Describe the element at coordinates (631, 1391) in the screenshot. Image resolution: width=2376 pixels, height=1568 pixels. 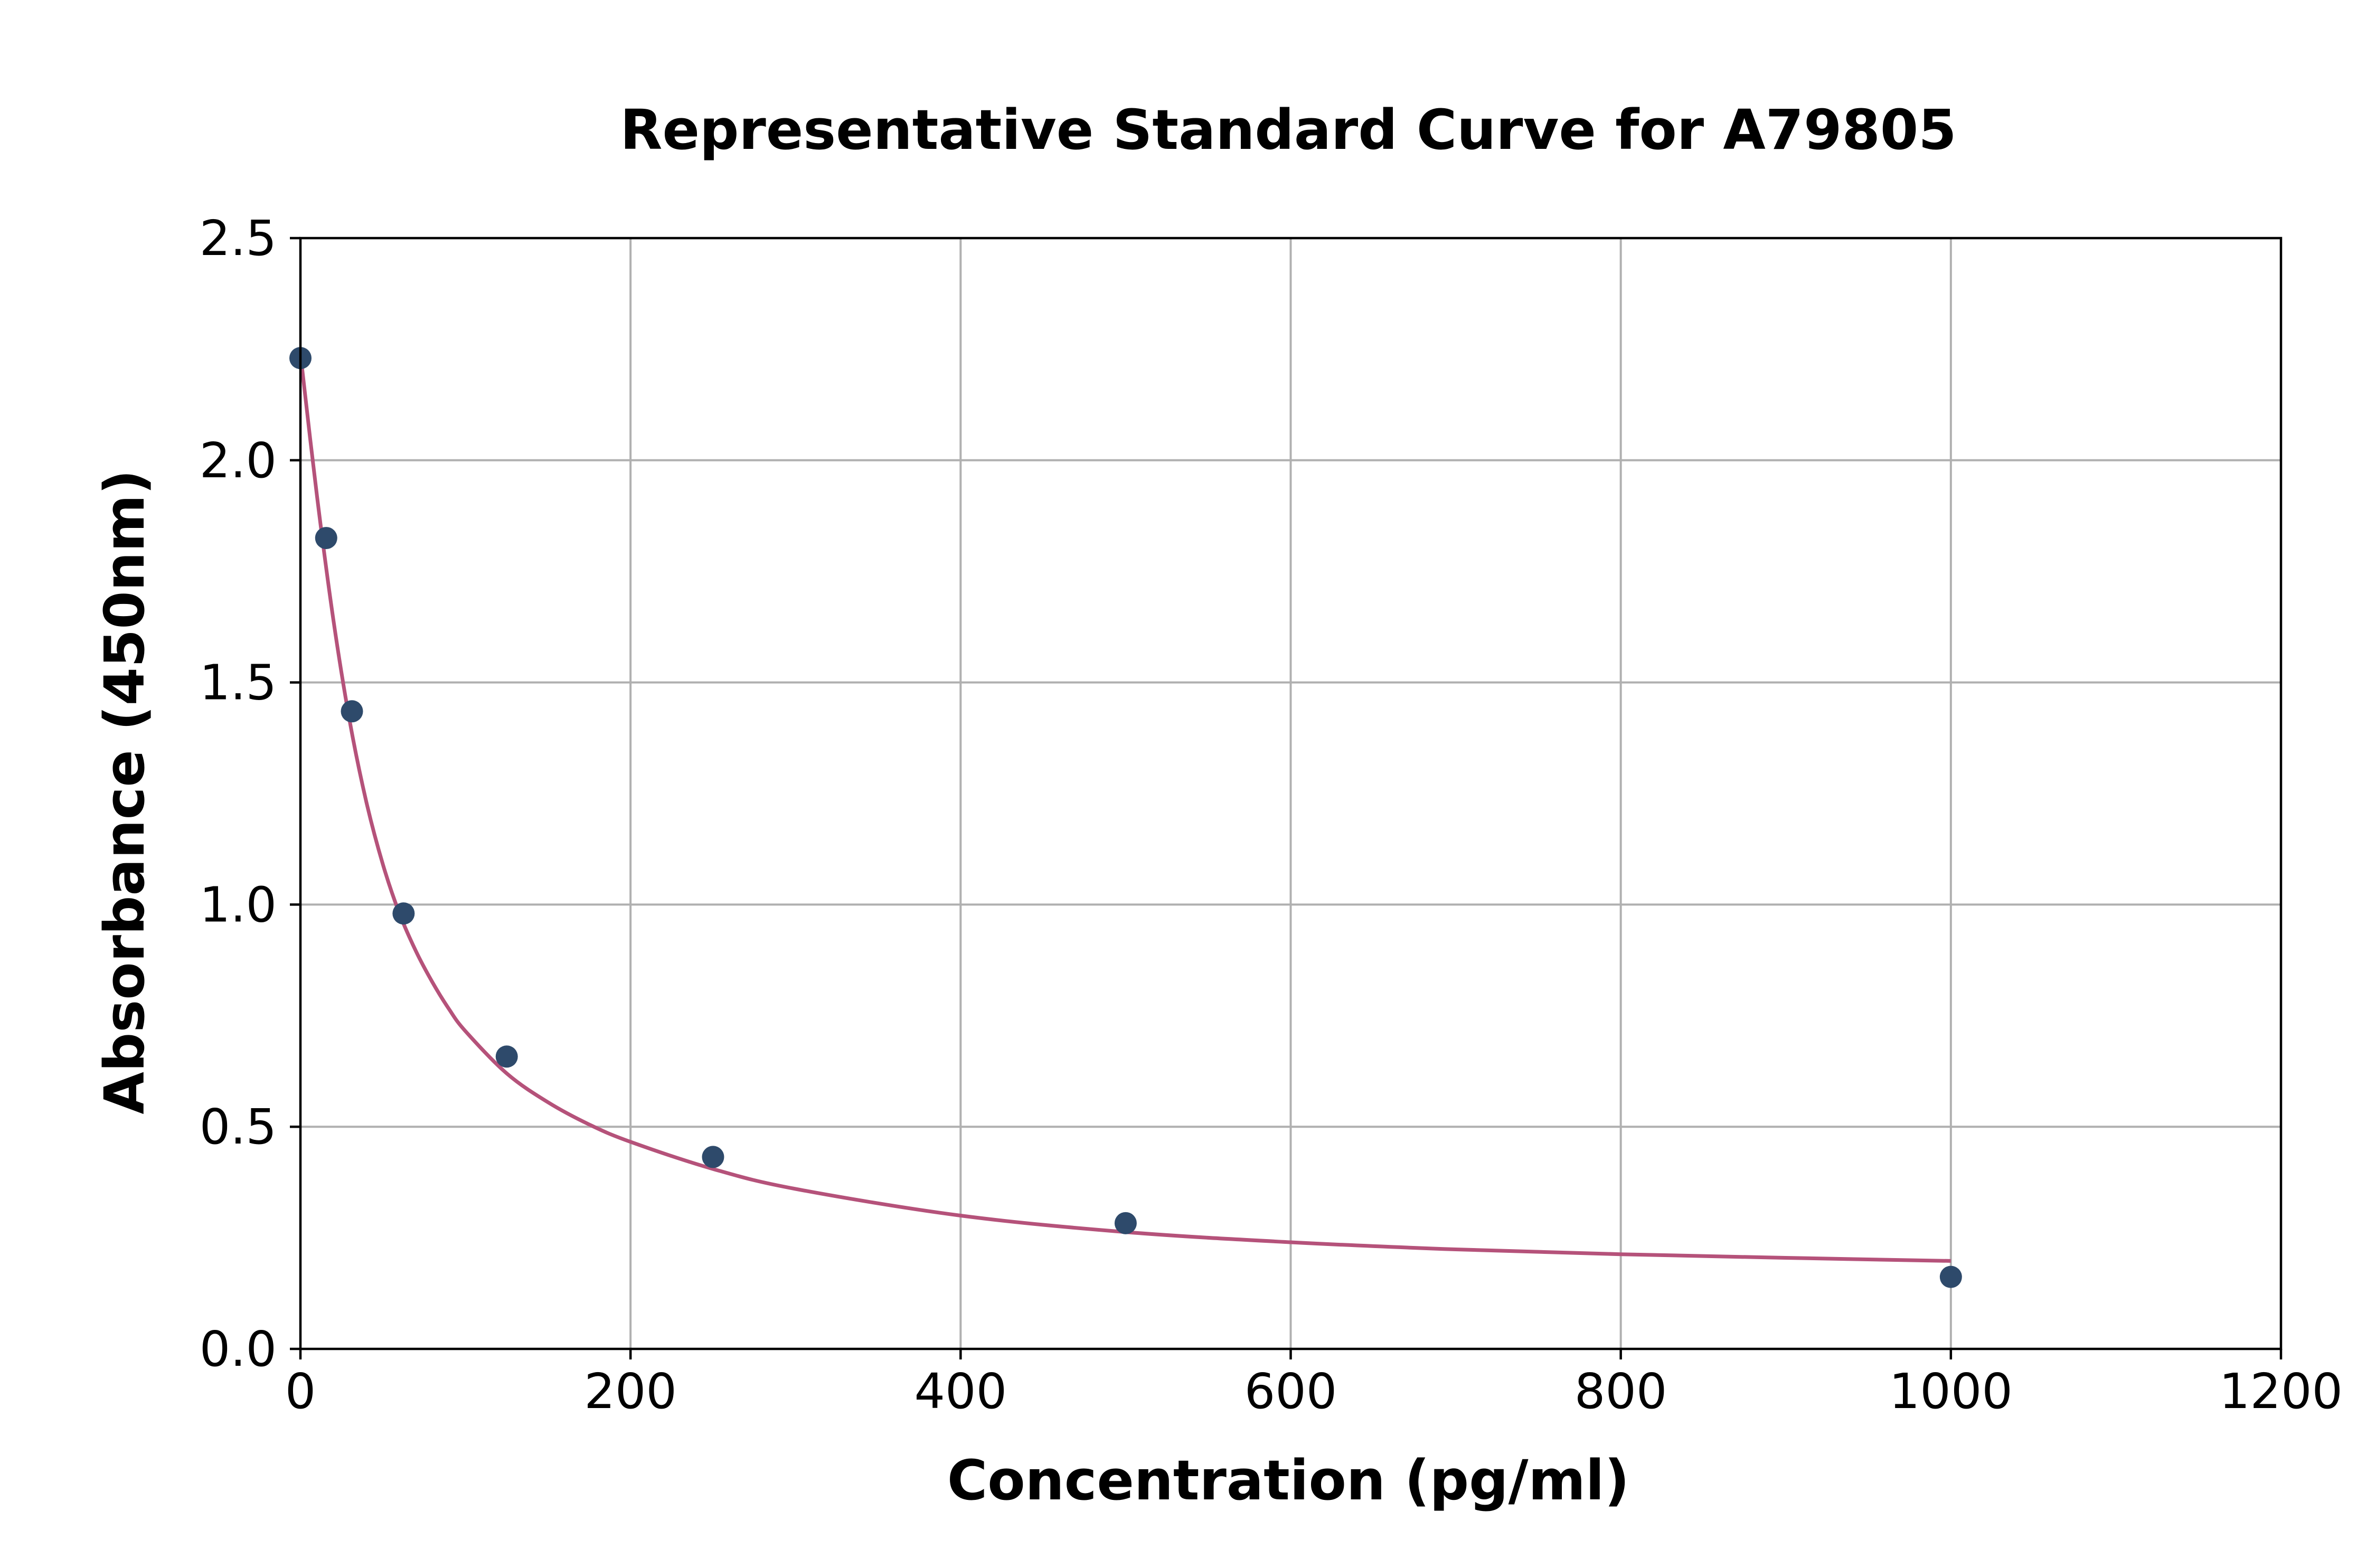
I see `x-tick-label: 200` at that location.